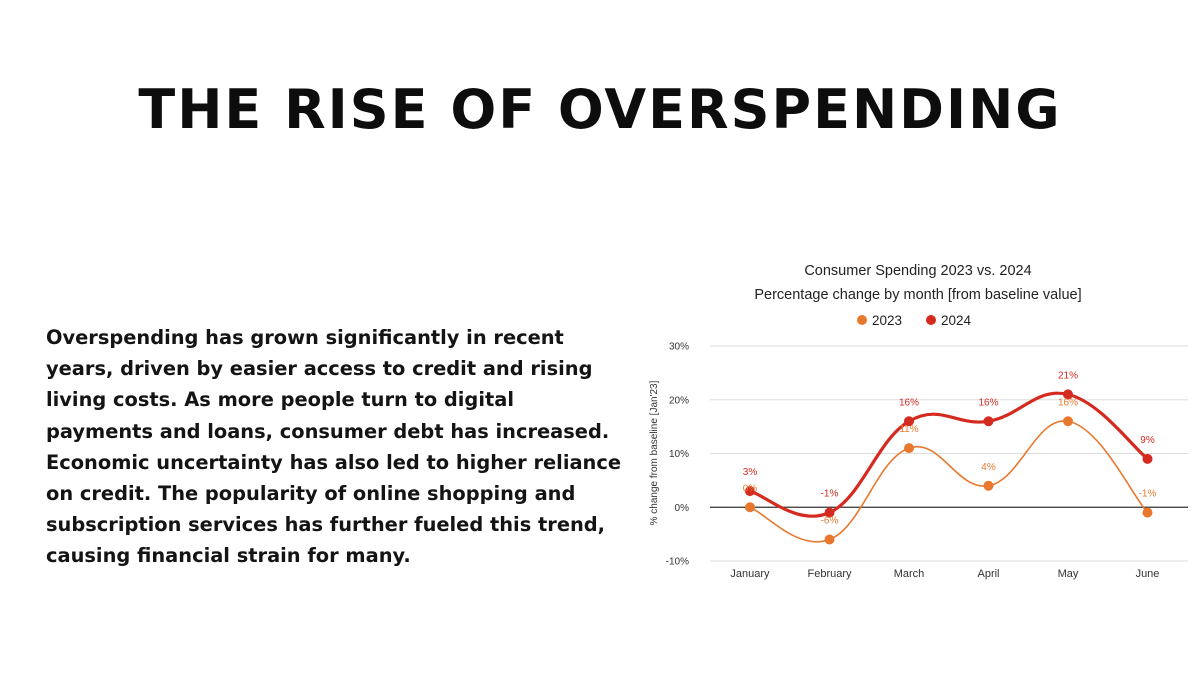 This screenshot has height=675, width=1200. Describe the element at coordinates (679, 347) in the screenshot. I see `y-tick-label: 30%` at that location.